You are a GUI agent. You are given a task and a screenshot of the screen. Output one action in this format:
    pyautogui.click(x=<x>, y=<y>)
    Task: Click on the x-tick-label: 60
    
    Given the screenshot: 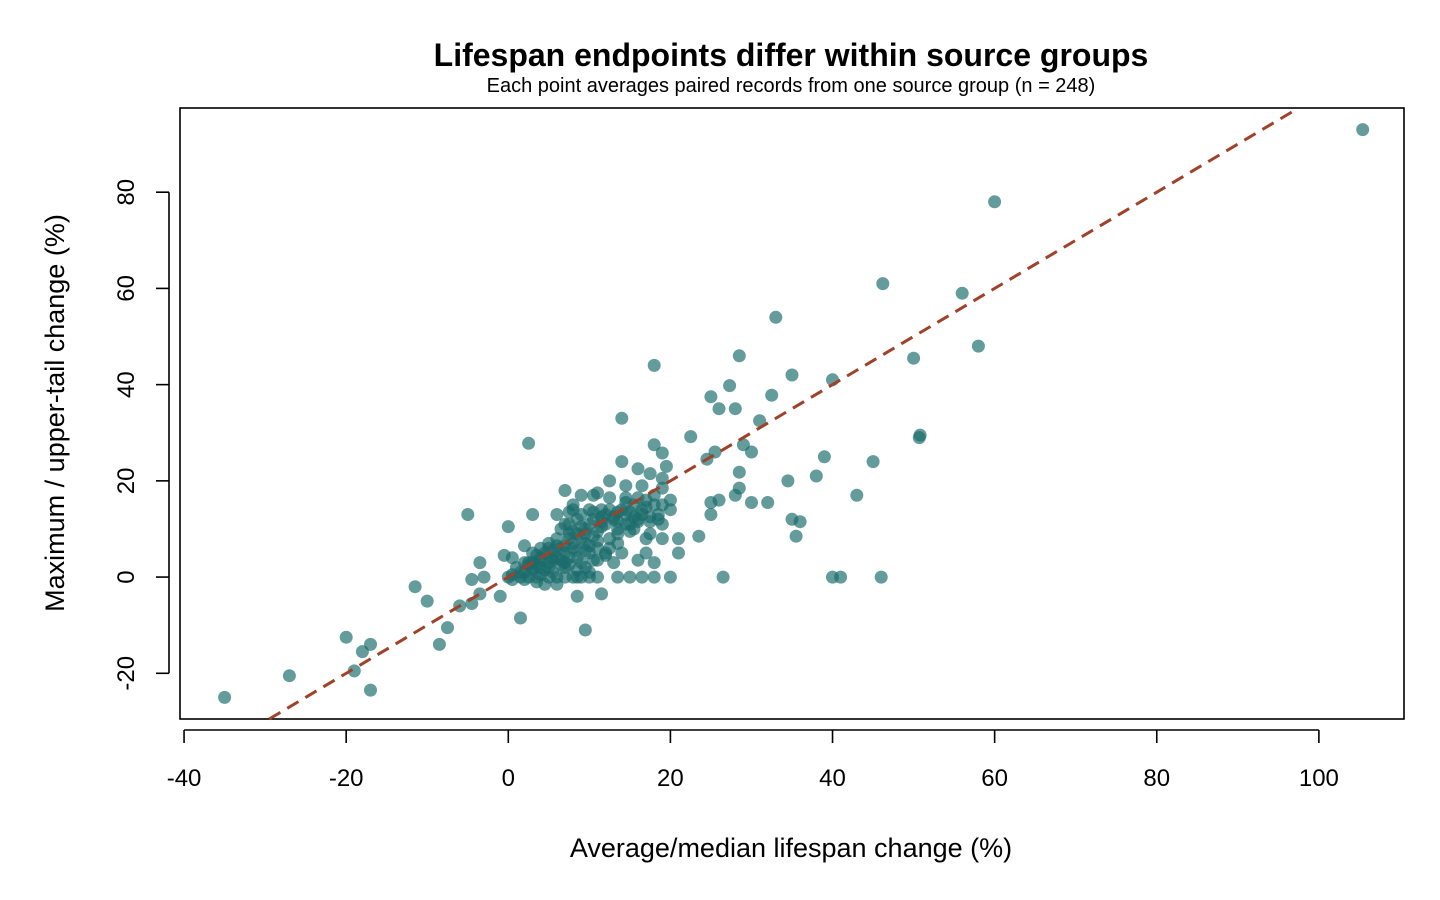 What is the action you would take?
    pyautogui.click(x=994, y=778)
    